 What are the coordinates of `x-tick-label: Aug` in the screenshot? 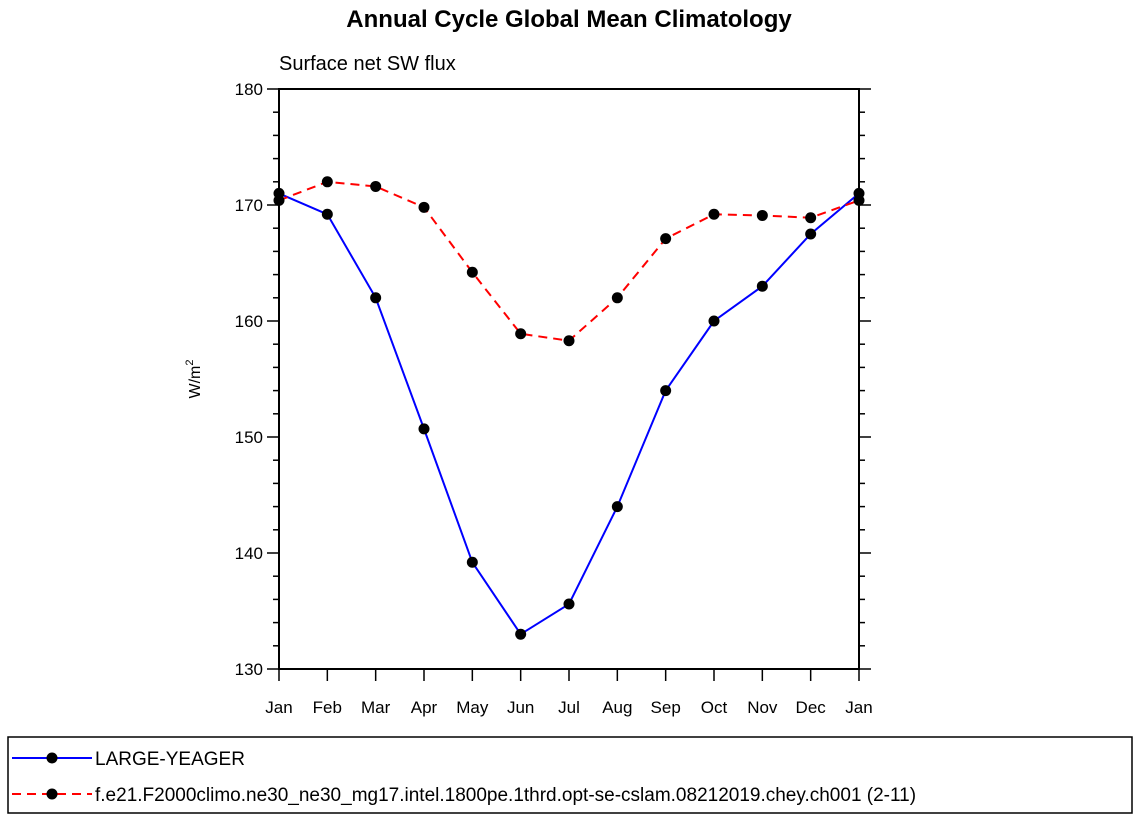 It's located at (617, 707).